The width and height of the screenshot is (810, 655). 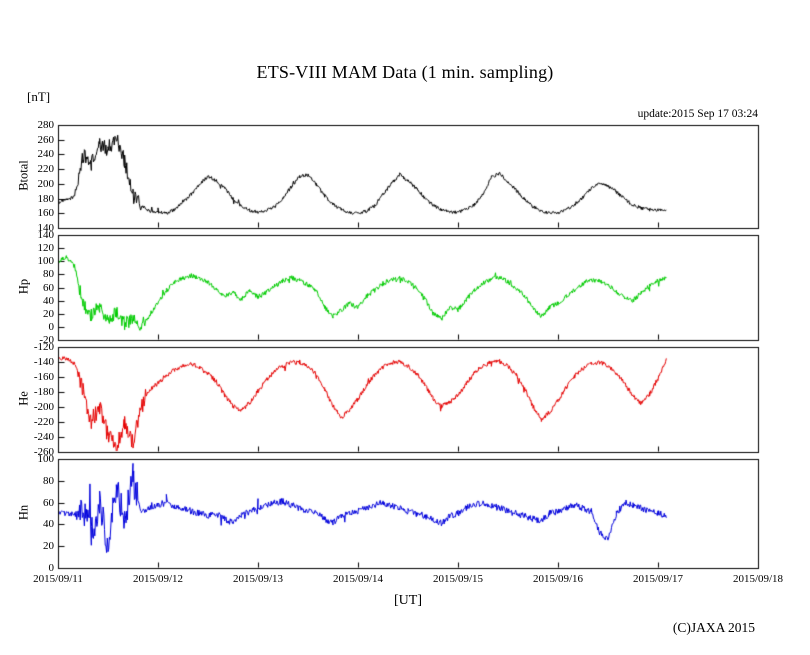 What do you see at coordinates (43, 362) in the screenshot?
I see `y-tick-label: -140` at bounding box center [43, 362].